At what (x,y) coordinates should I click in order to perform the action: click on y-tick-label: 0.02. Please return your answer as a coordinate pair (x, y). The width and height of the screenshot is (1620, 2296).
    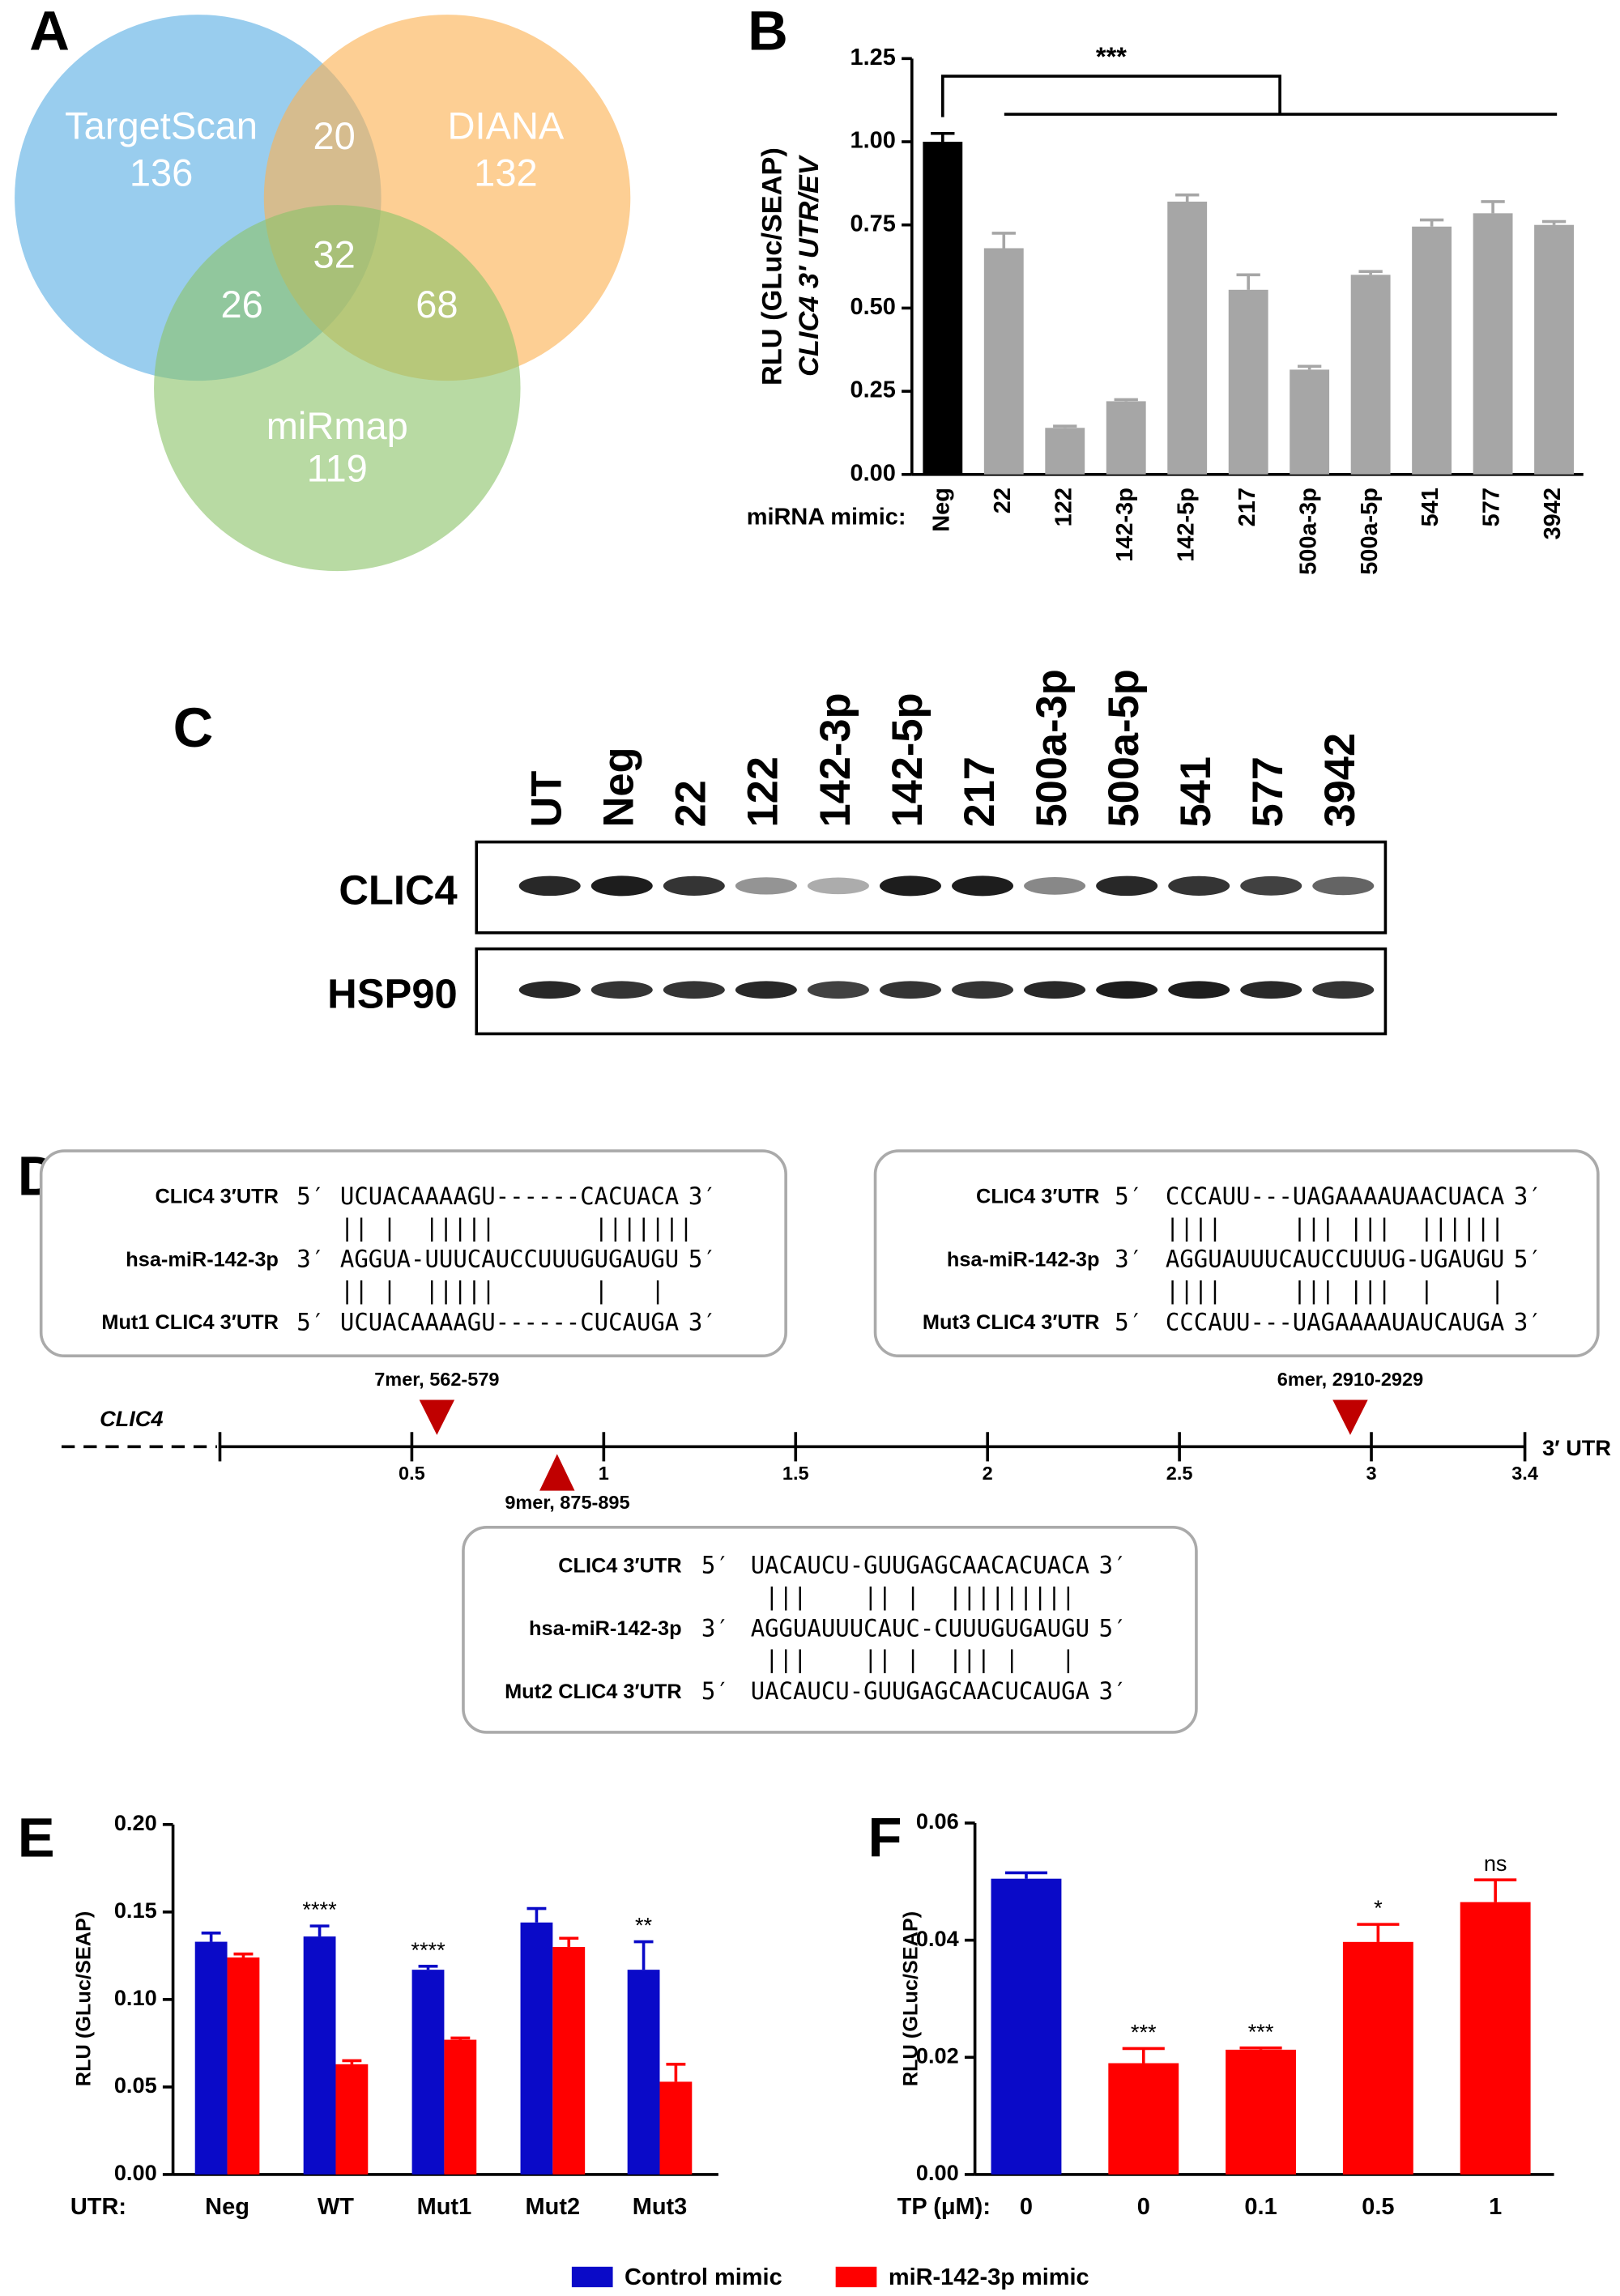
    Looking at the image, I should click on (937, 2055).